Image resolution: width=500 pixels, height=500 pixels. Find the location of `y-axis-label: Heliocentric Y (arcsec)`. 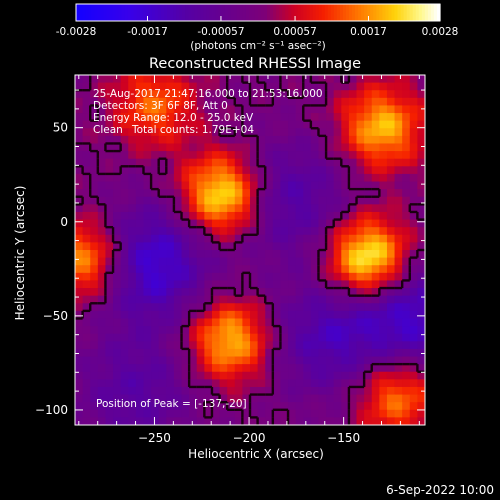

y-axis-label: Heliocentric Y (arcsec) is located at coordinates (20, 253).